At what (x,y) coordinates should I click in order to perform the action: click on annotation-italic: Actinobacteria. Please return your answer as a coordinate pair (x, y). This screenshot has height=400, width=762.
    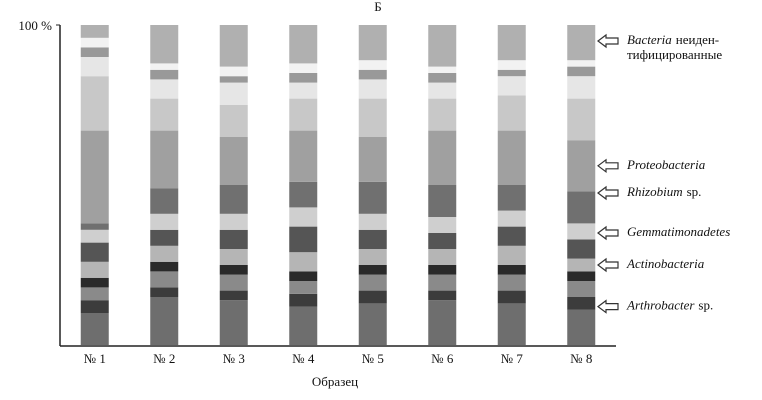
    Looking at the image, I should click on (665, 263).